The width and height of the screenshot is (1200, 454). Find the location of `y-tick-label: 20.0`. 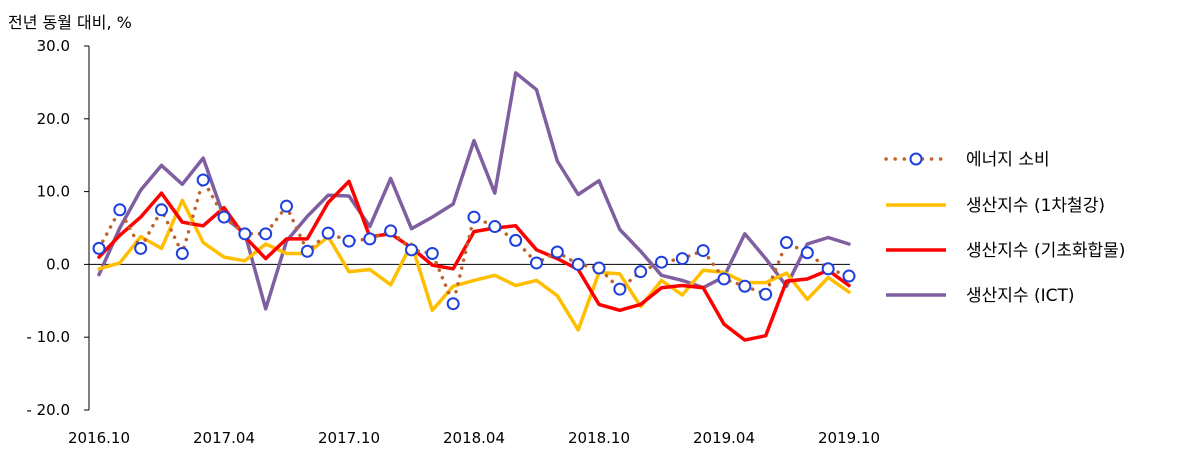

y-tick-label: 20.0 is located at coordinates (53, 119).